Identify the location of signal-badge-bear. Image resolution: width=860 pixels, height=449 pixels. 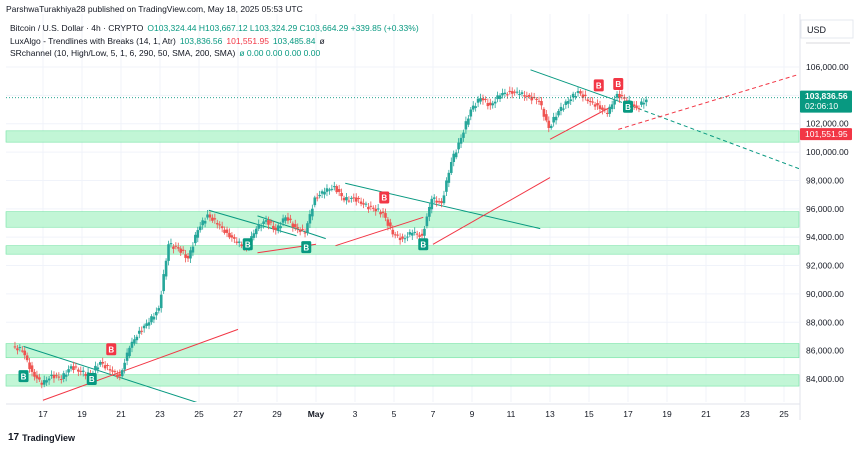
(618, 84).